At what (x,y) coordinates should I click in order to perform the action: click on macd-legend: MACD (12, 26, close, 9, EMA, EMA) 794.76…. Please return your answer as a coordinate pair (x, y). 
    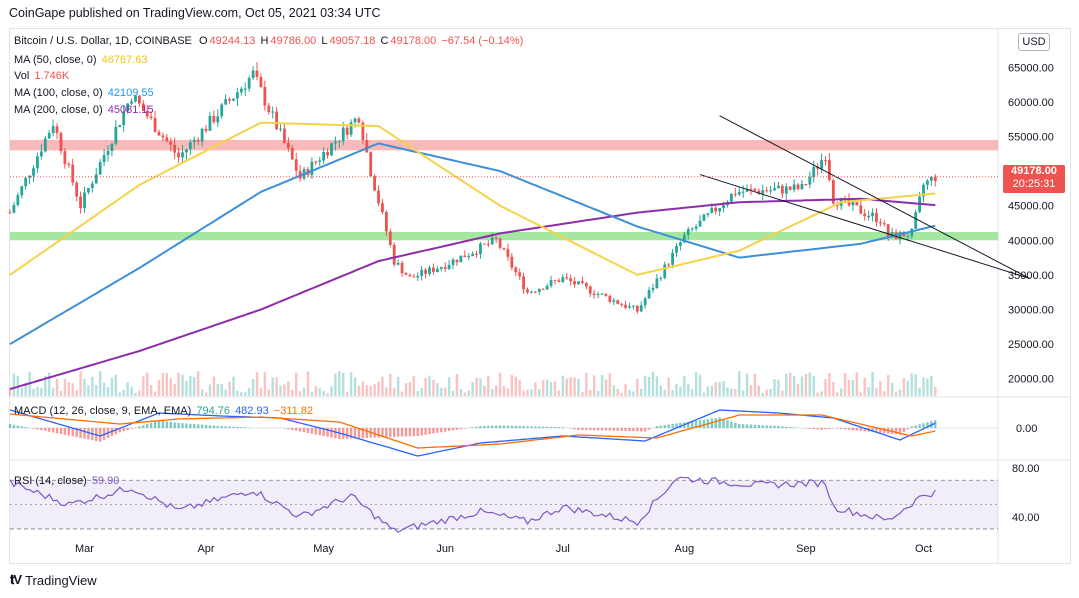
    Looking at the image, I should click on (164, 411).